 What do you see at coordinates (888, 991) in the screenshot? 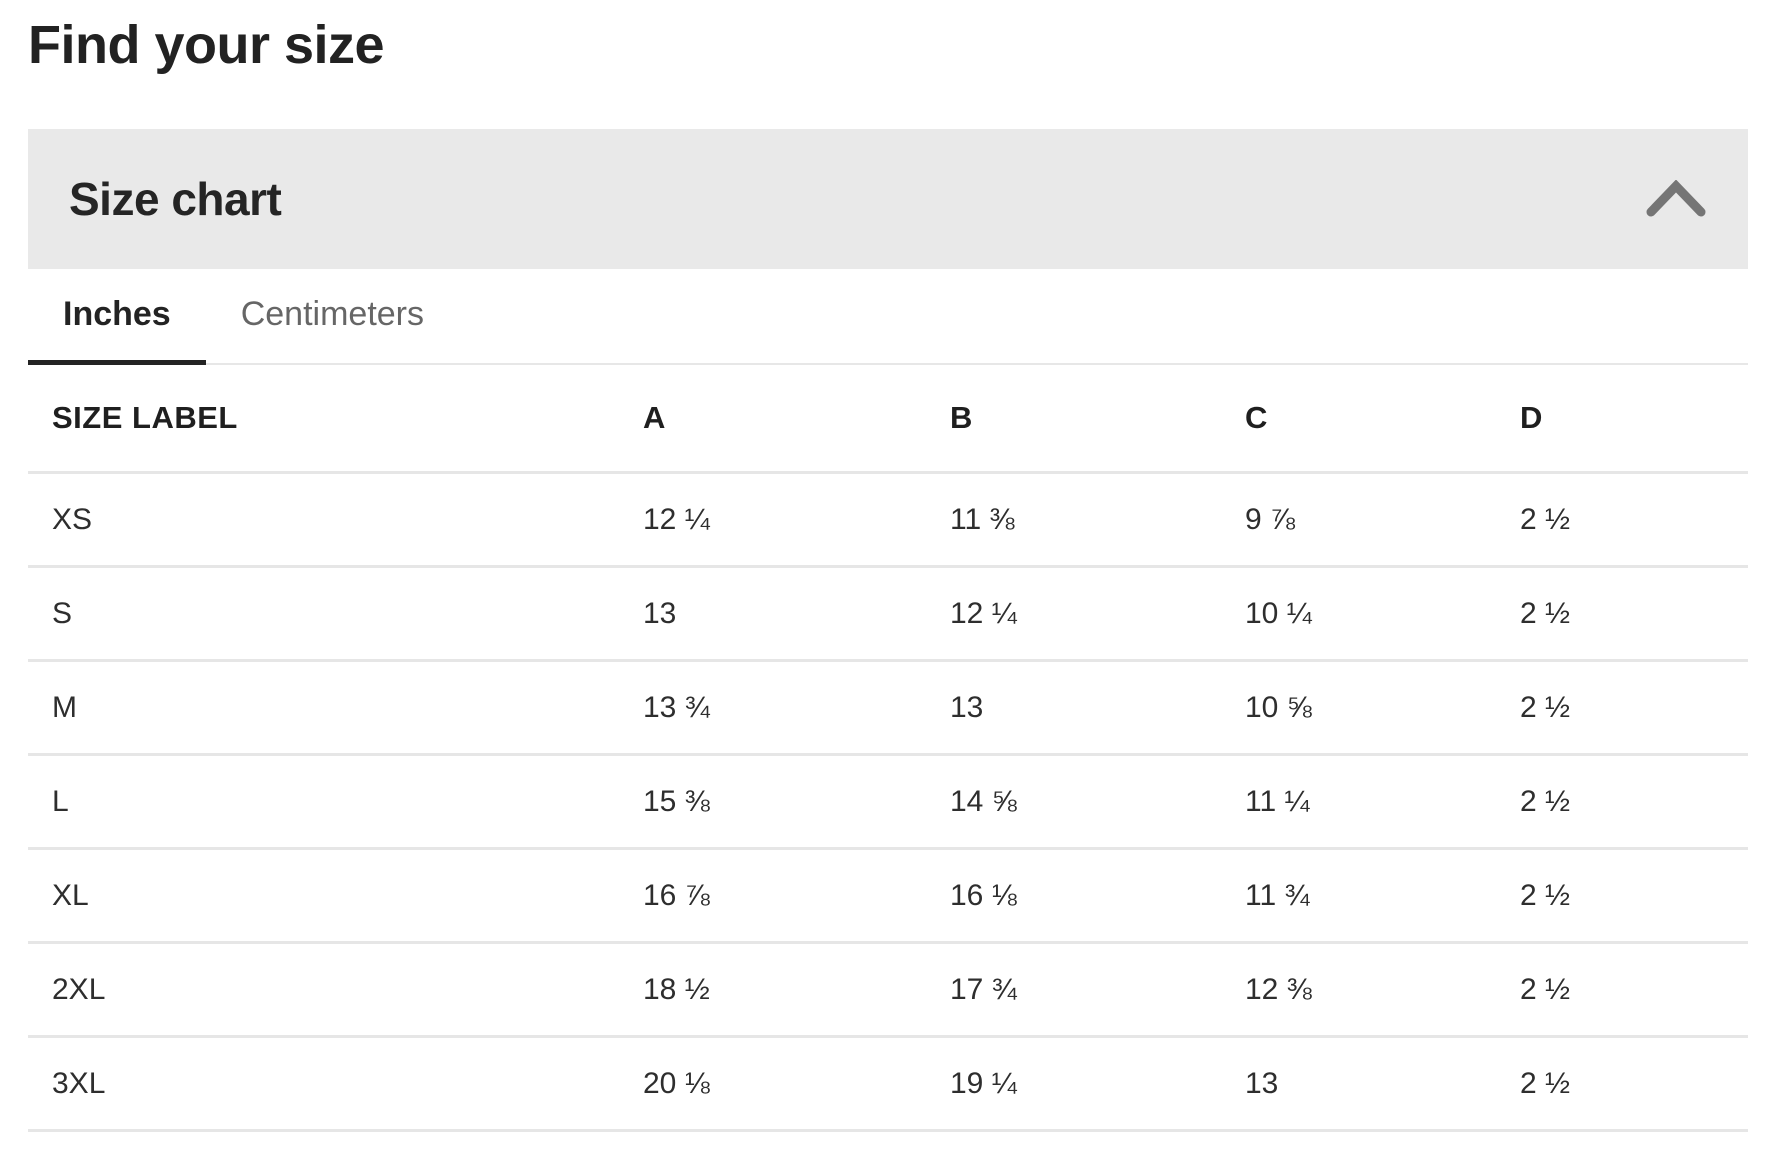
I see `table-row-2xl: 2XL 18 ½ 17 ¾ 12 ⅜ 2 ½` at bounding box center [888, 991].